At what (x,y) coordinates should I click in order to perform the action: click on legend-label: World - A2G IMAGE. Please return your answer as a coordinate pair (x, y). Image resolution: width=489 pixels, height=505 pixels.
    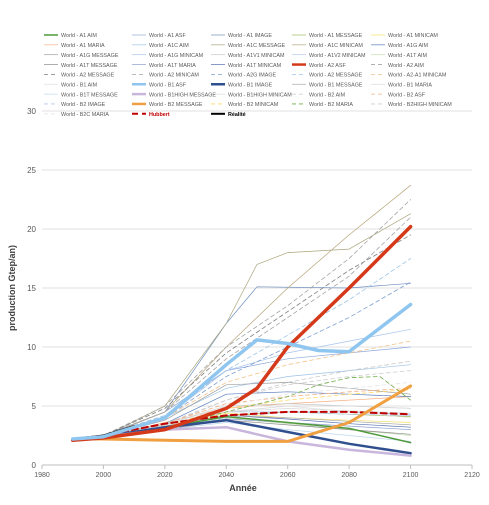
    Looking at the image, I should click on (252, 76).